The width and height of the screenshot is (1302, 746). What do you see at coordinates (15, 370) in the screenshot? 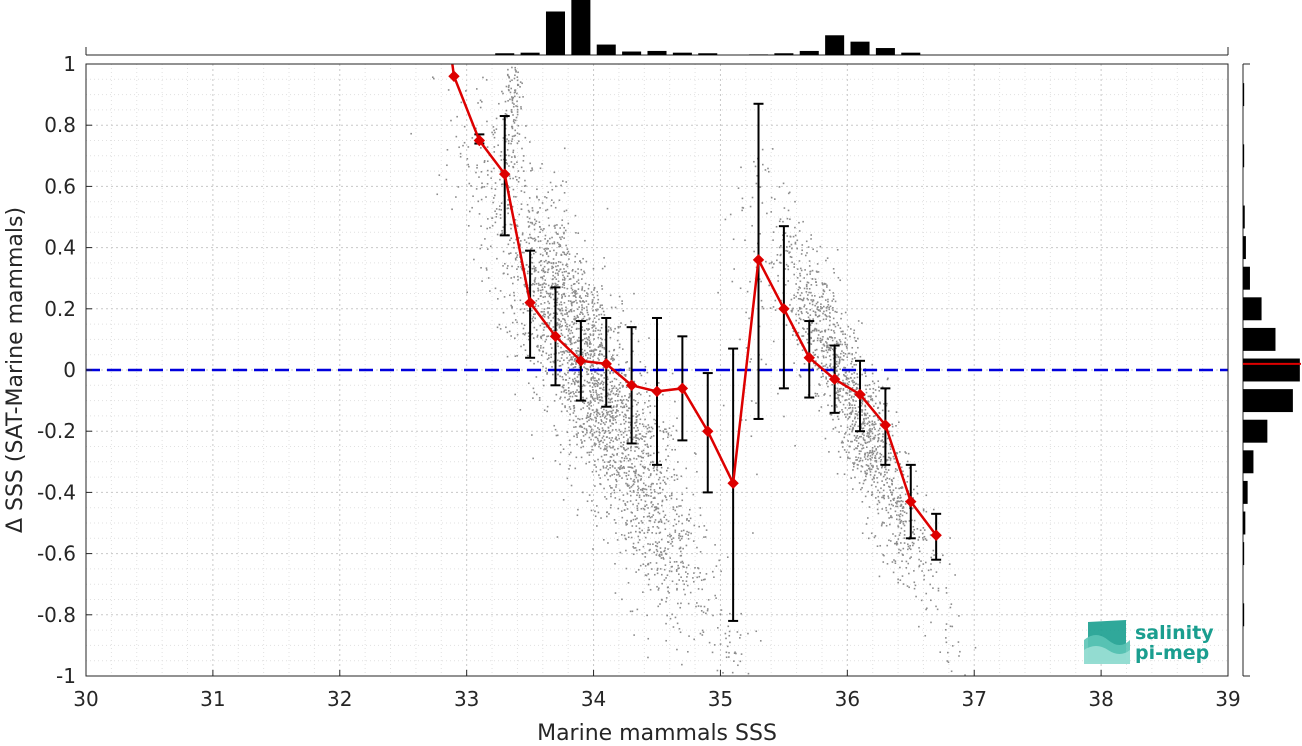
I see `y-axis-label: Δ SSS (SAT-Marine mammals)` at bounding box center [15, 370].